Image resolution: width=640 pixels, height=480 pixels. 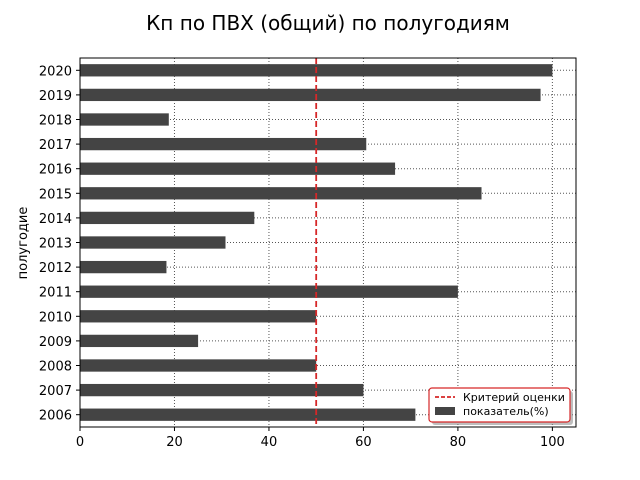 I want to click on y-tick-label: 2010, so click(x=55, y=317).